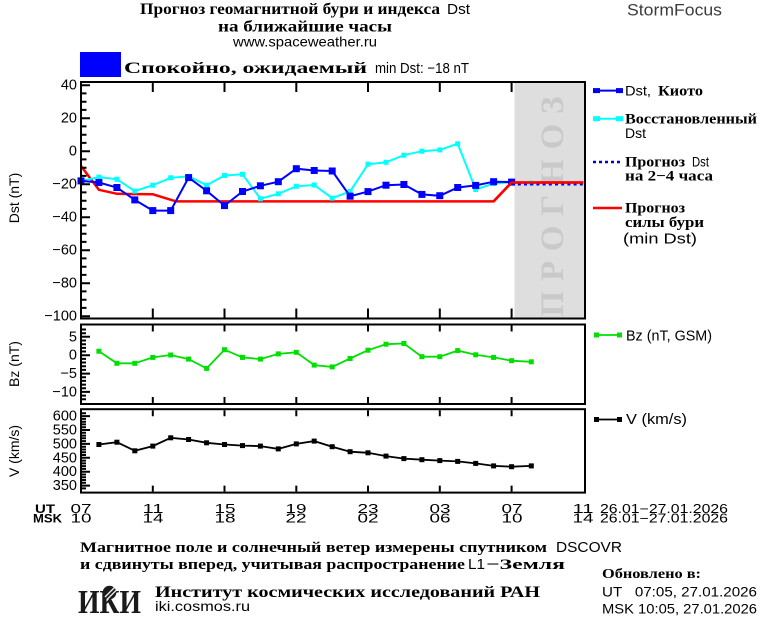 Image resolution: width=760 pixels, height=625 pixels. I want to click on svg-text: 03, so click(440, 509).